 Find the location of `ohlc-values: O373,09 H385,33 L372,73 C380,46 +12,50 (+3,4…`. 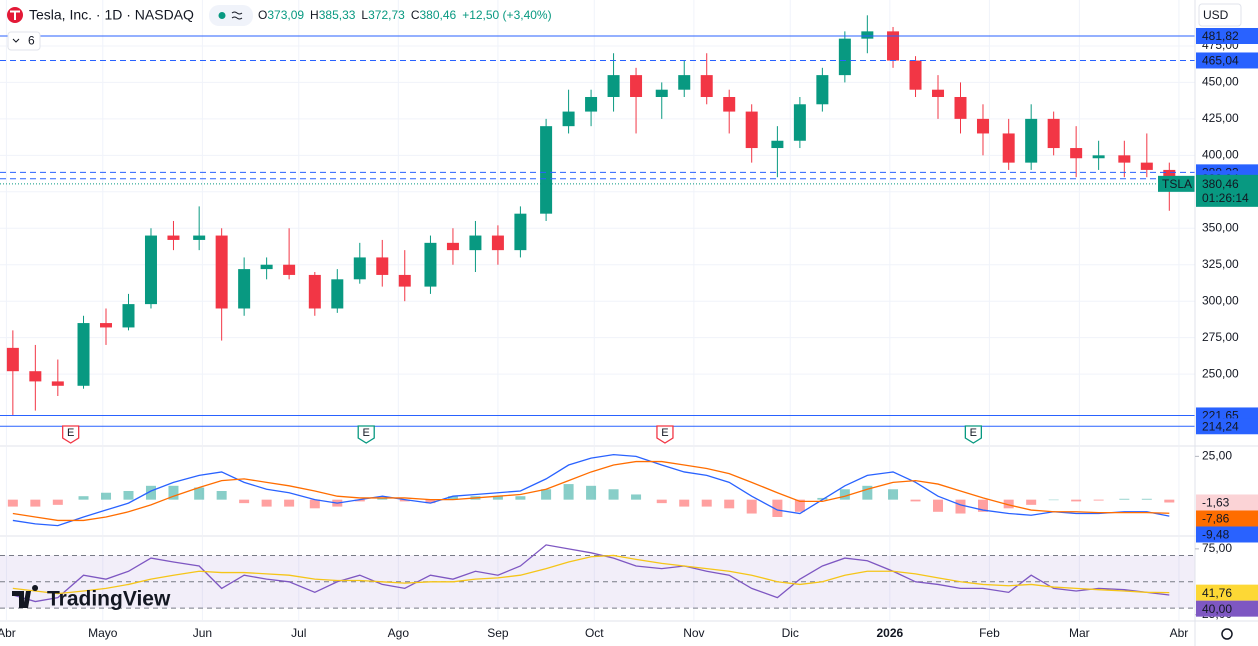

ohlc-values: O373,09 H385,33 L372,73 C380,46 +12,50 (+3,4… is located at coordinates (405, 15).